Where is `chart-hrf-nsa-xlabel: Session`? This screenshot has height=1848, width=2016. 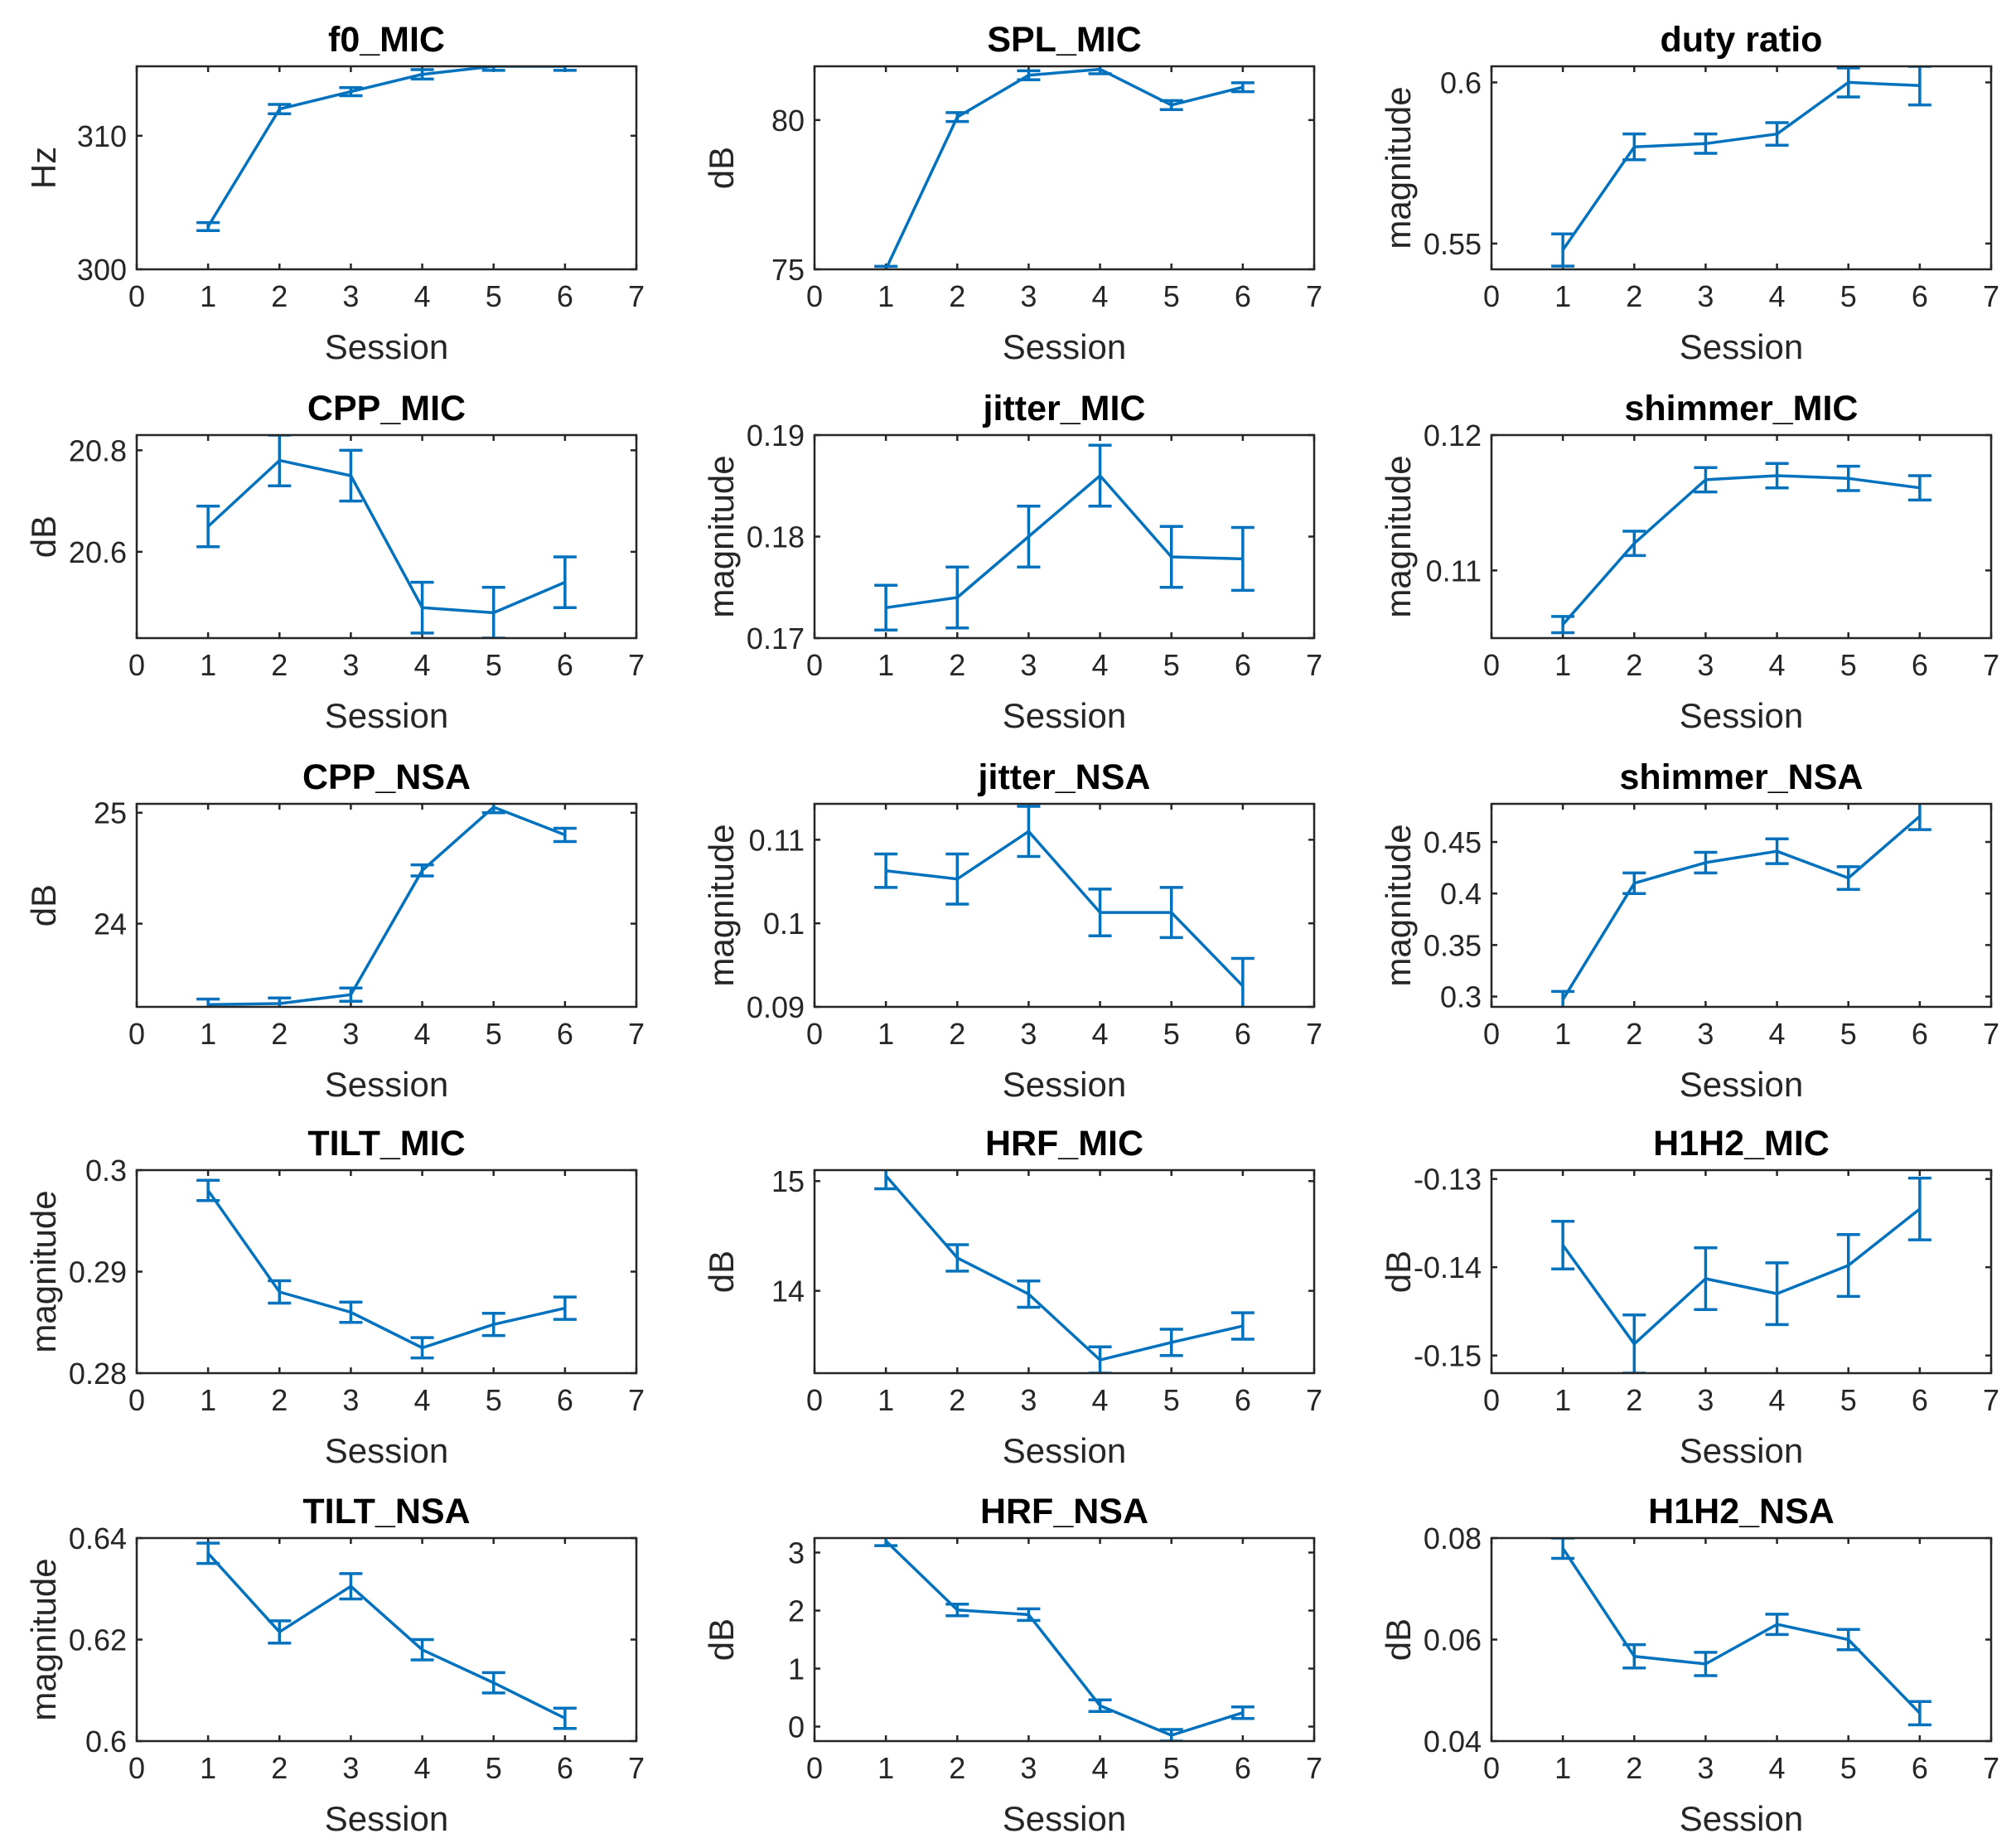
chart-hrf-nsa-xlabel: Session is located at coordinates (1064, 1818).